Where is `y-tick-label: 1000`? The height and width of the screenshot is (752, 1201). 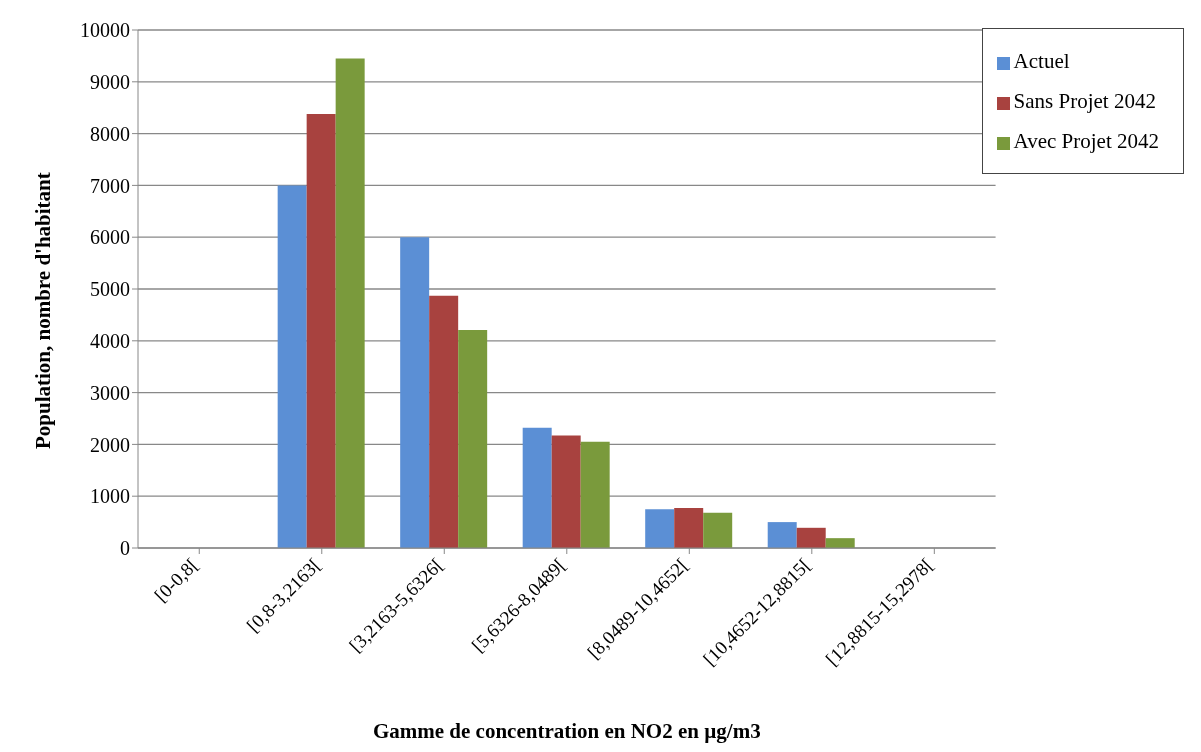
y-tick-label: 1000 is located at coordinates (110, 496).